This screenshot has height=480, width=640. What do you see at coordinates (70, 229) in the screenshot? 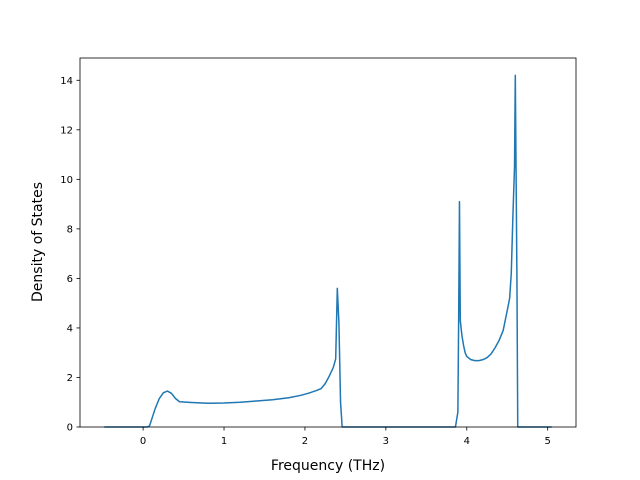
I see `y-tick-label: 8` at bounding box center [70, 229].